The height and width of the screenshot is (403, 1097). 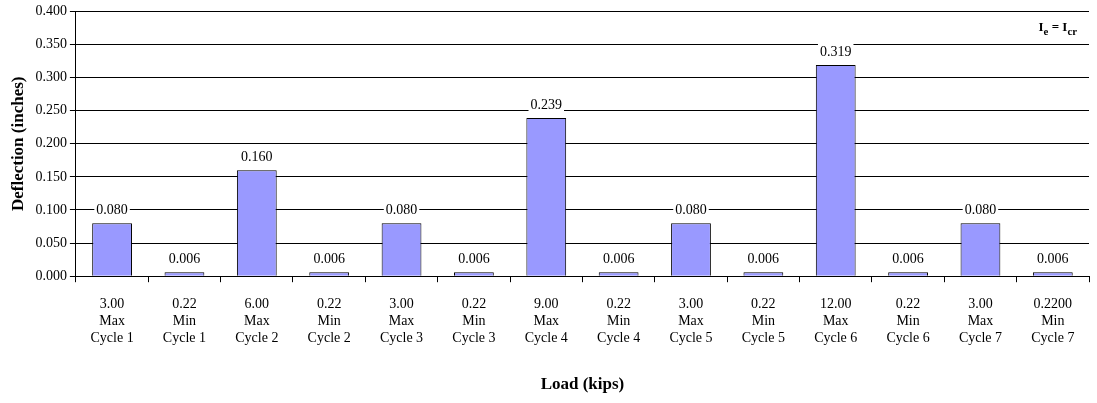 I want to click on y-tick-label: 0.300, so click(x=51, y=77).